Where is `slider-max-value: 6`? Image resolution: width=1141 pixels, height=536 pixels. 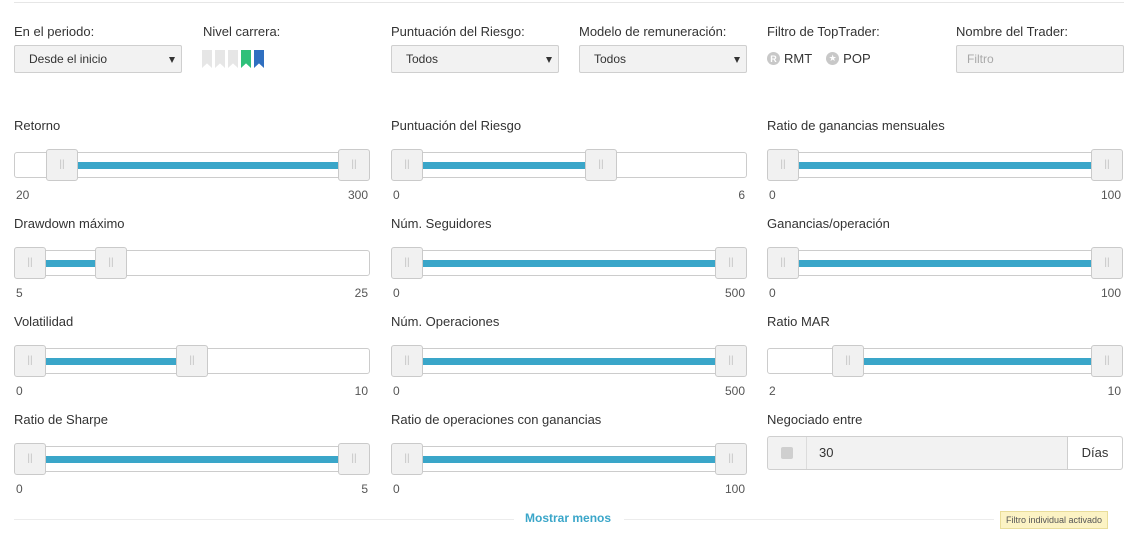 slider-max-value: 6 is located at coordinates (741, 195).